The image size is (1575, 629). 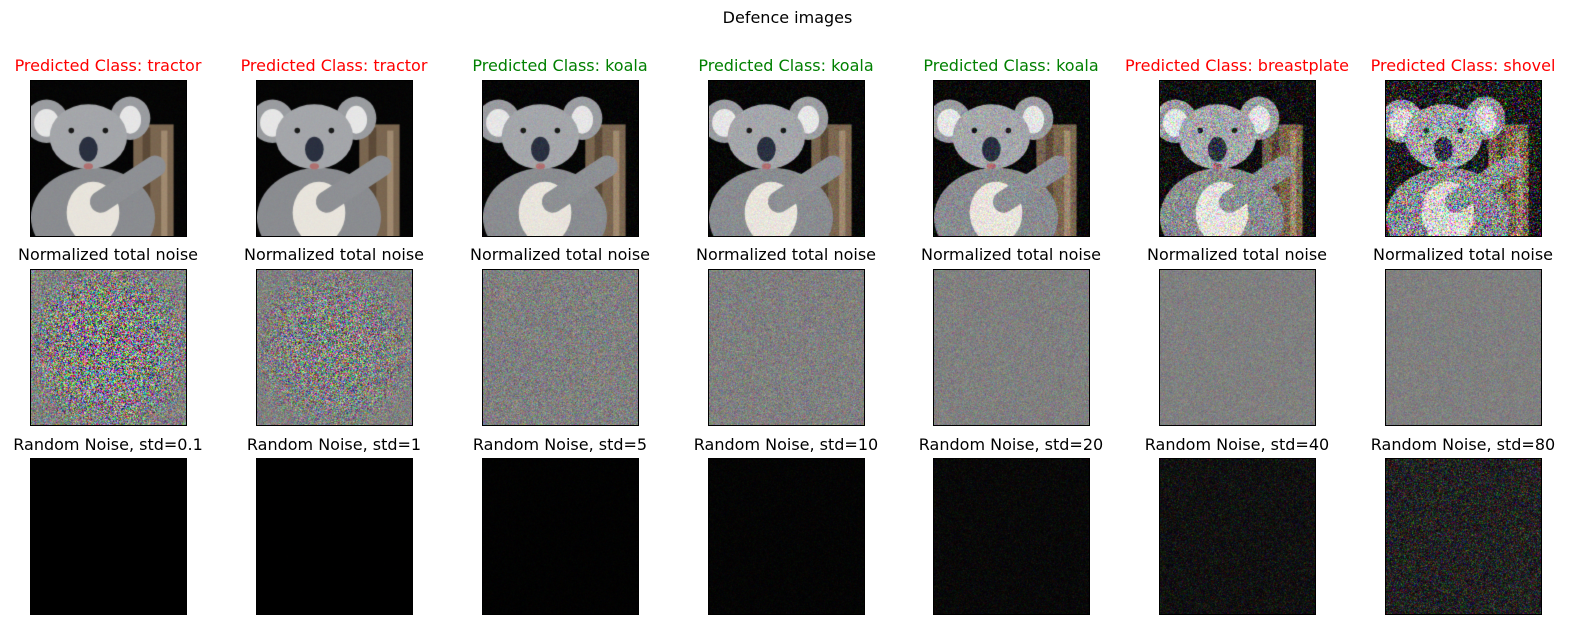 I want to click on predicted-class-label: Predicted Class: breastplate, so click(x=1237, y=65).